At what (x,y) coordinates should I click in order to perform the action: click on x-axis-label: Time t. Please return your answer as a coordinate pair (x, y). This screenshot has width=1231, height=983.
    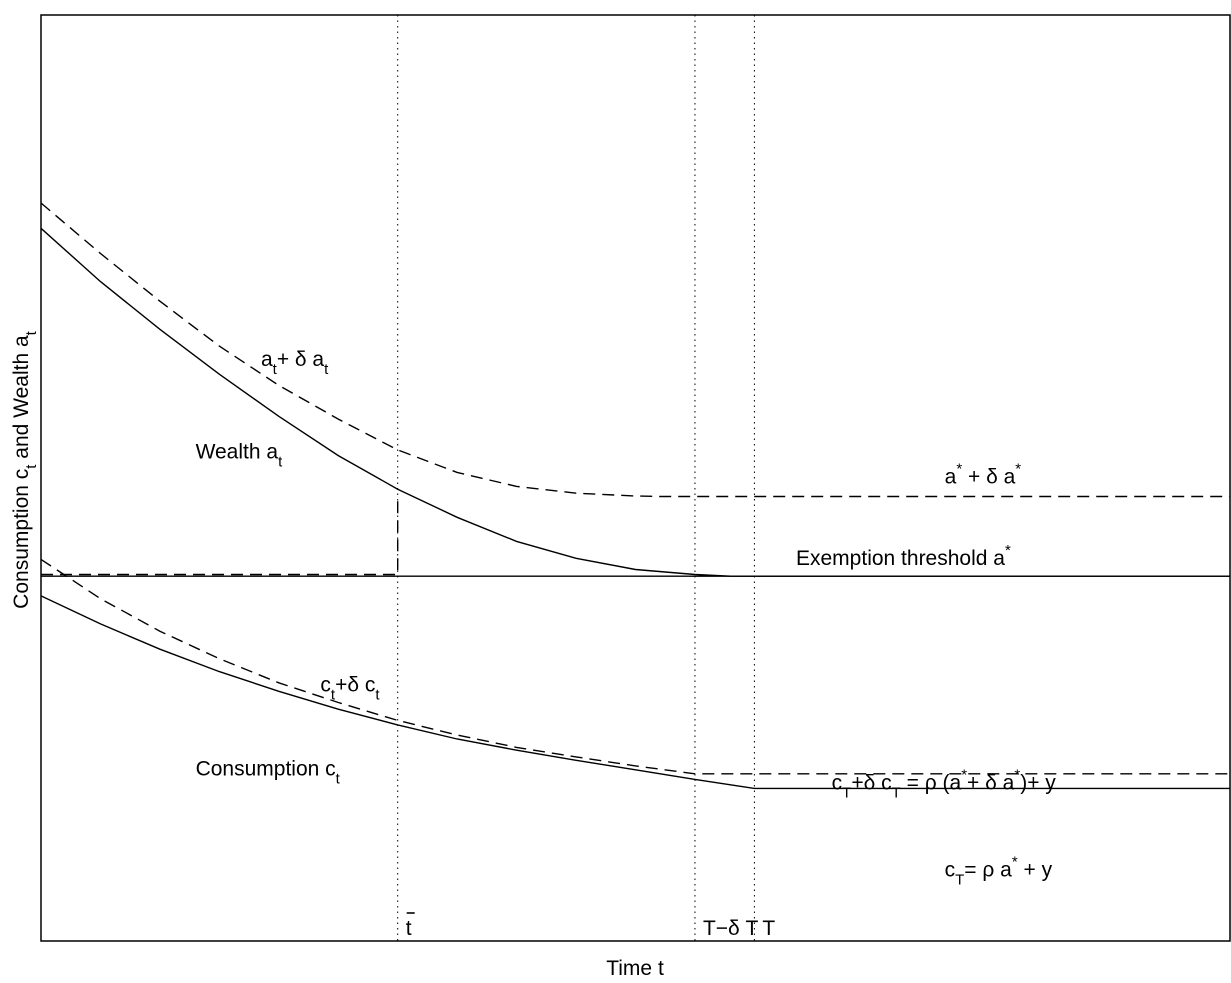
    Looking at the image, I should click on (635, 968).